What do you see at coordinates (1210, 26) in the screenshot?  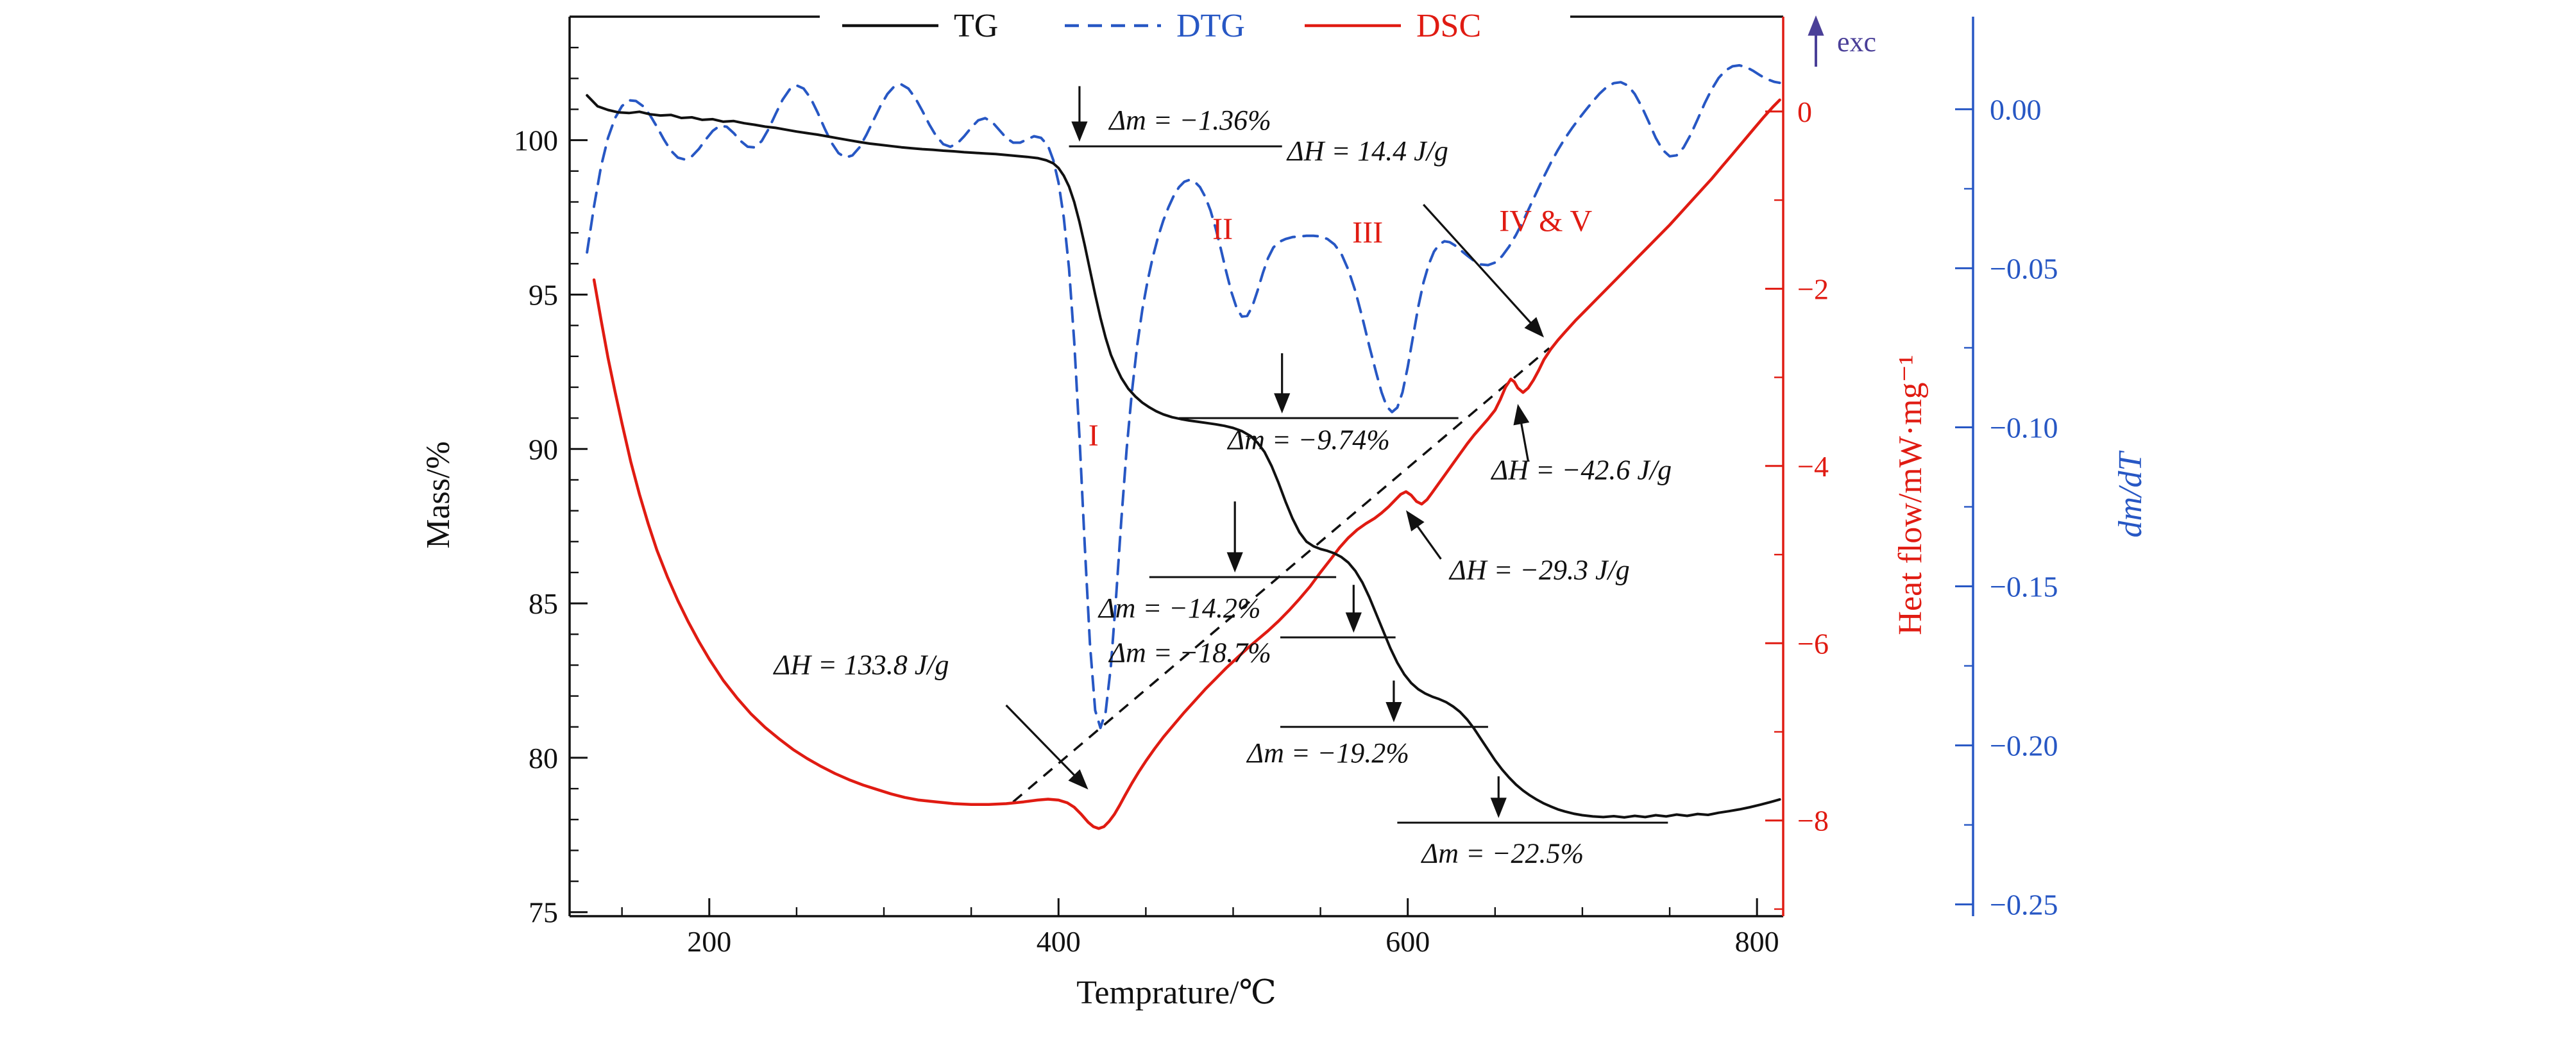 I see `legend-label-dtg: DTG` at bounding box center [1210, 26].